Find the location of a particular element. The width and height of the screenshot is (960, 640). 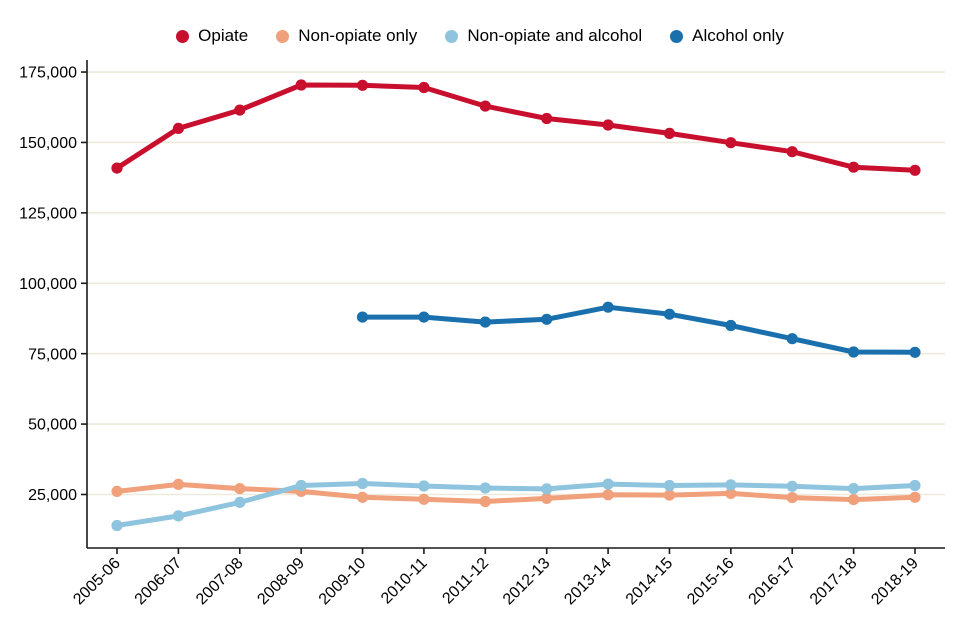

x-tick-label: 2012-13 is located at coordinates (527, 582).